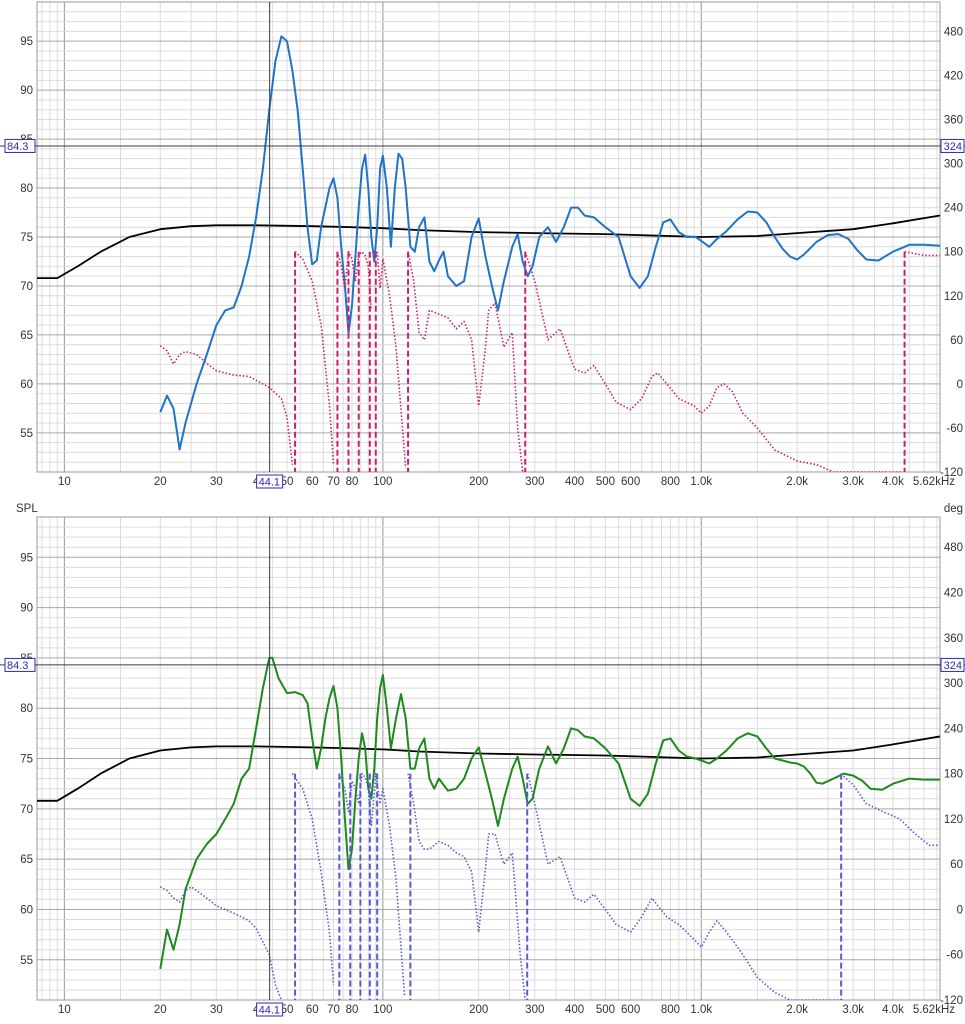  Describe the element at coordinates (382, 1010) in the screenshot. I see `x-tick-label: 100` at that location.